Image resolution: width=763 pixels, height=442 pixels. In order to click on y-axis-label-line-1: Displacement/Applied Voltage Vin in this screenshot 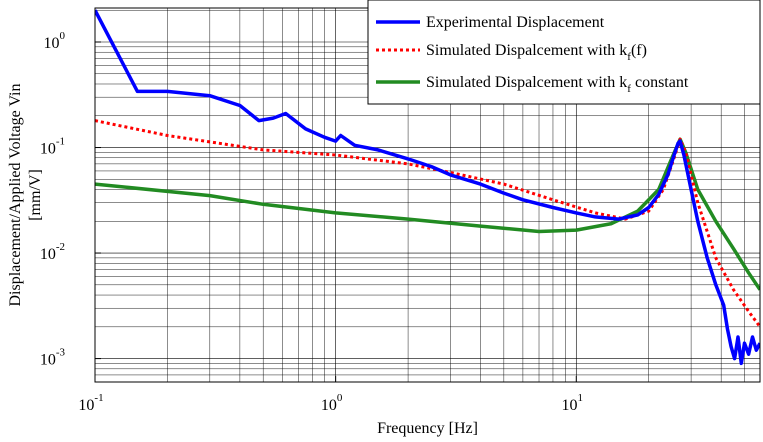, I will do `click(15, 194)`.